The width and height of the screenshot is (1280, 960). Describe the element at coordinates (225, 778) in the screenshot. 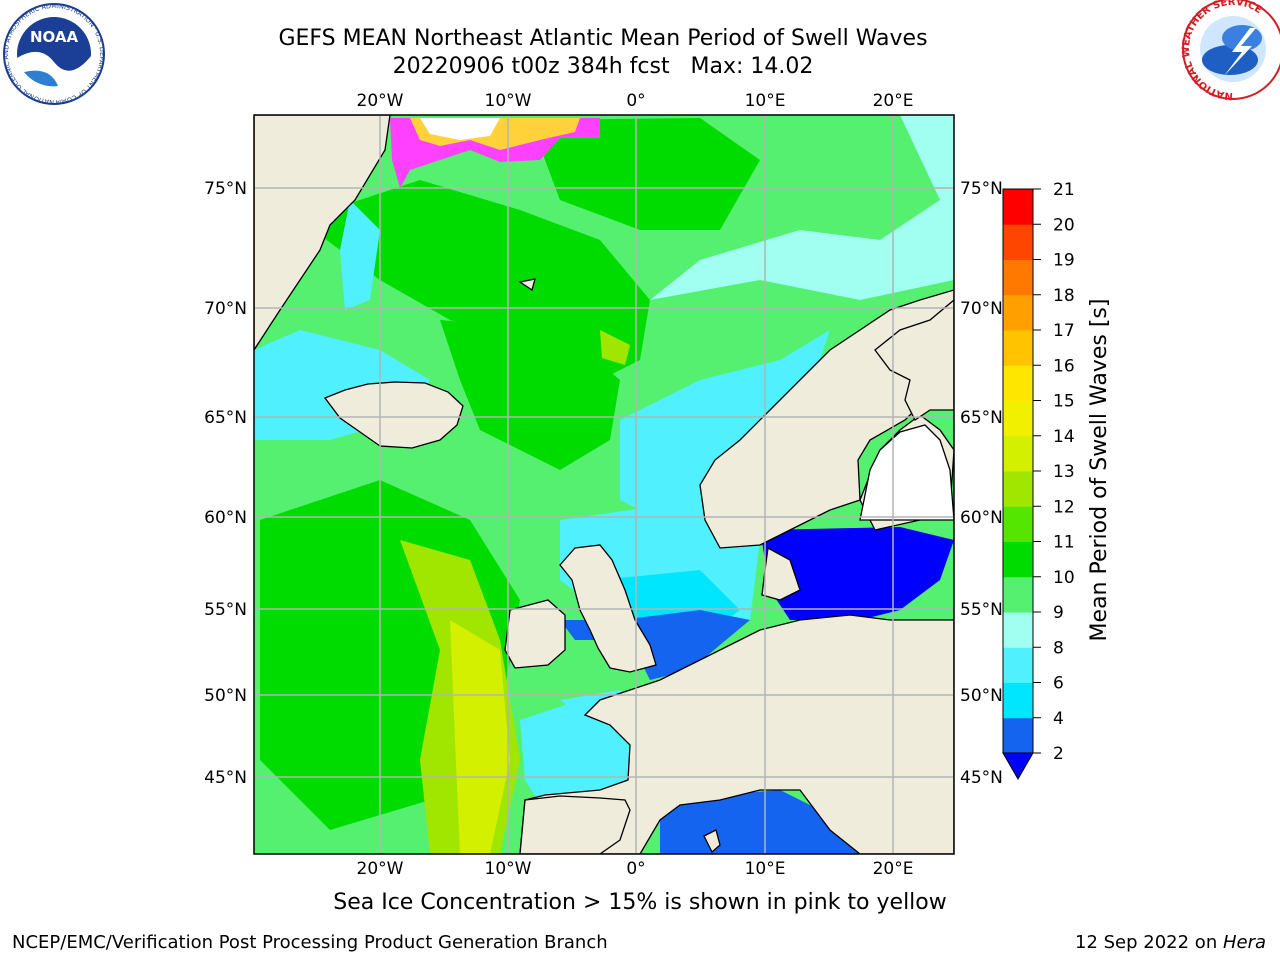

I see `lat-label-left: 45°N` at that location.